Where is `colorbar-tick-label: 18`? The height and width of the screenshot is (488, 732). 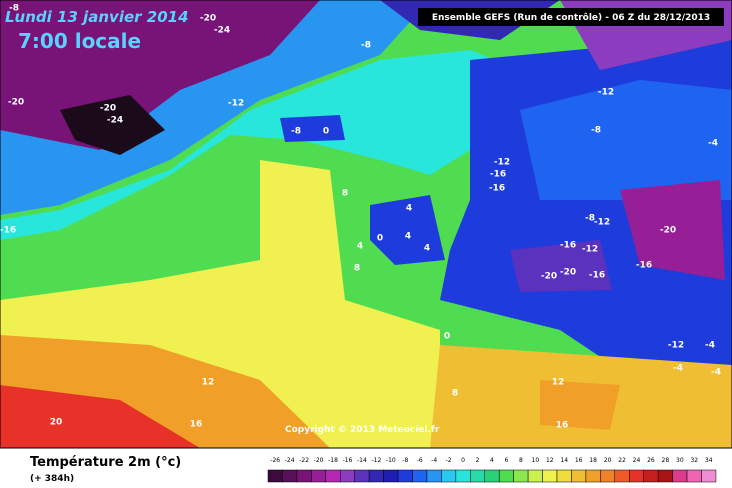
colorbar-tick-label: 18 is located at coordinates (593, 460).